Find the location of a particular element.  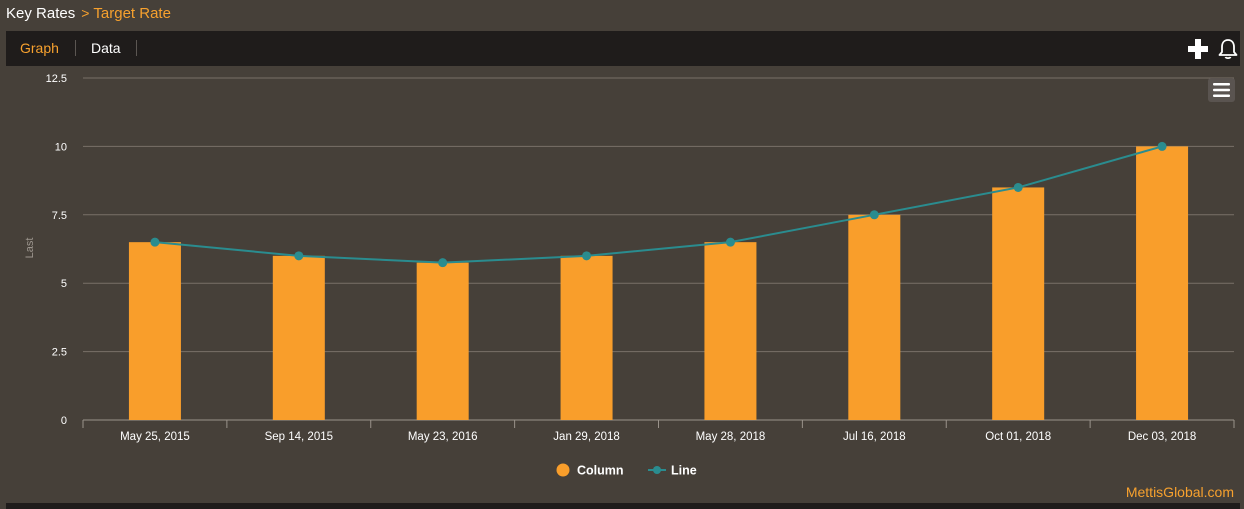

y-tick-label: 2.5 is located at coordinates (59, 353).